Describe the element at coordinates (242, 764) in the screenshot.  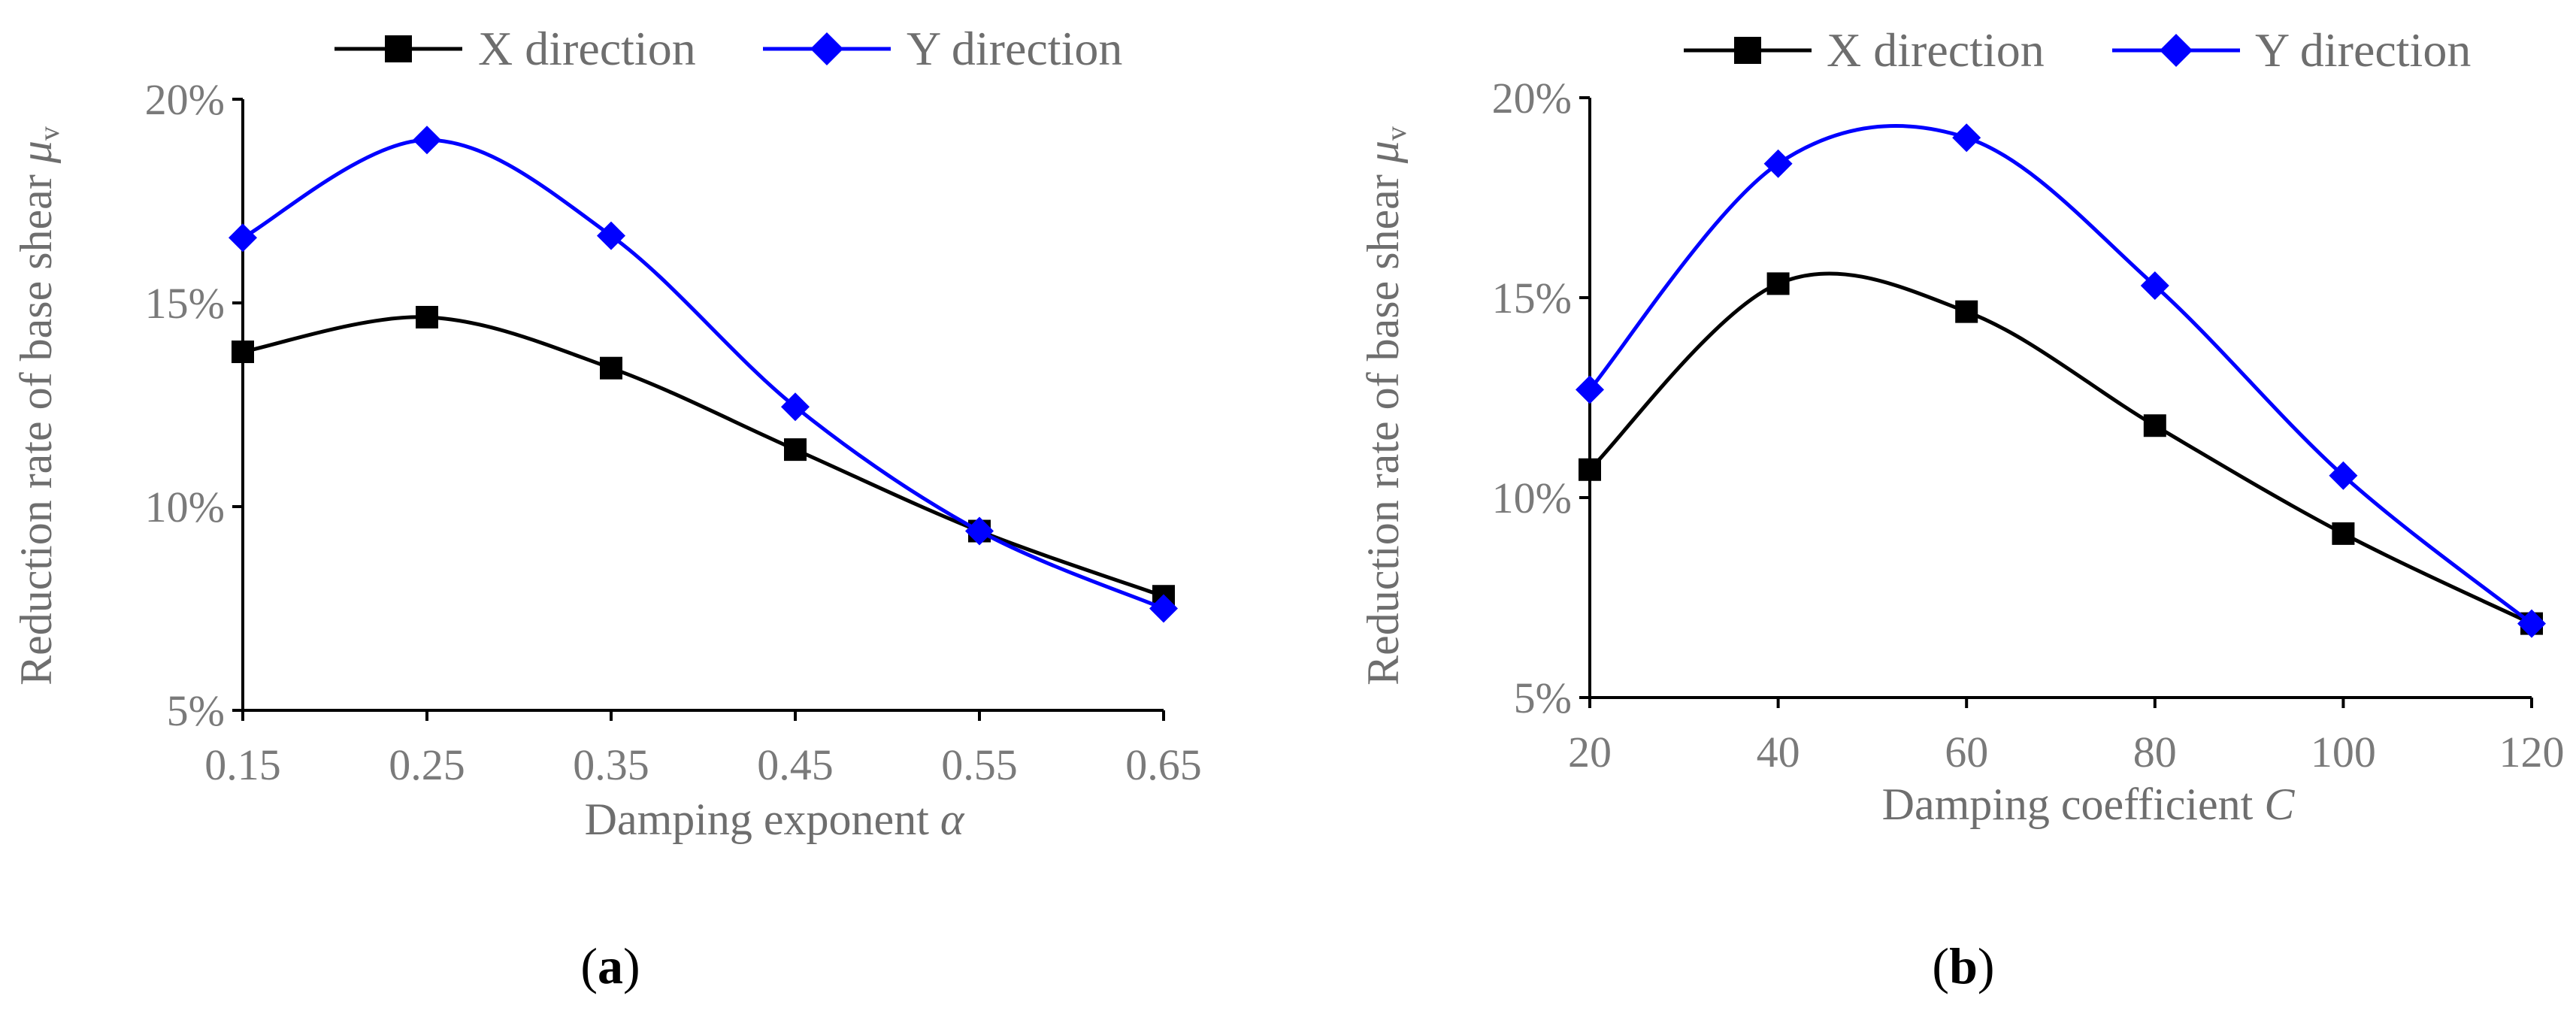
I see `x-tick-label: 0.15` at that location.